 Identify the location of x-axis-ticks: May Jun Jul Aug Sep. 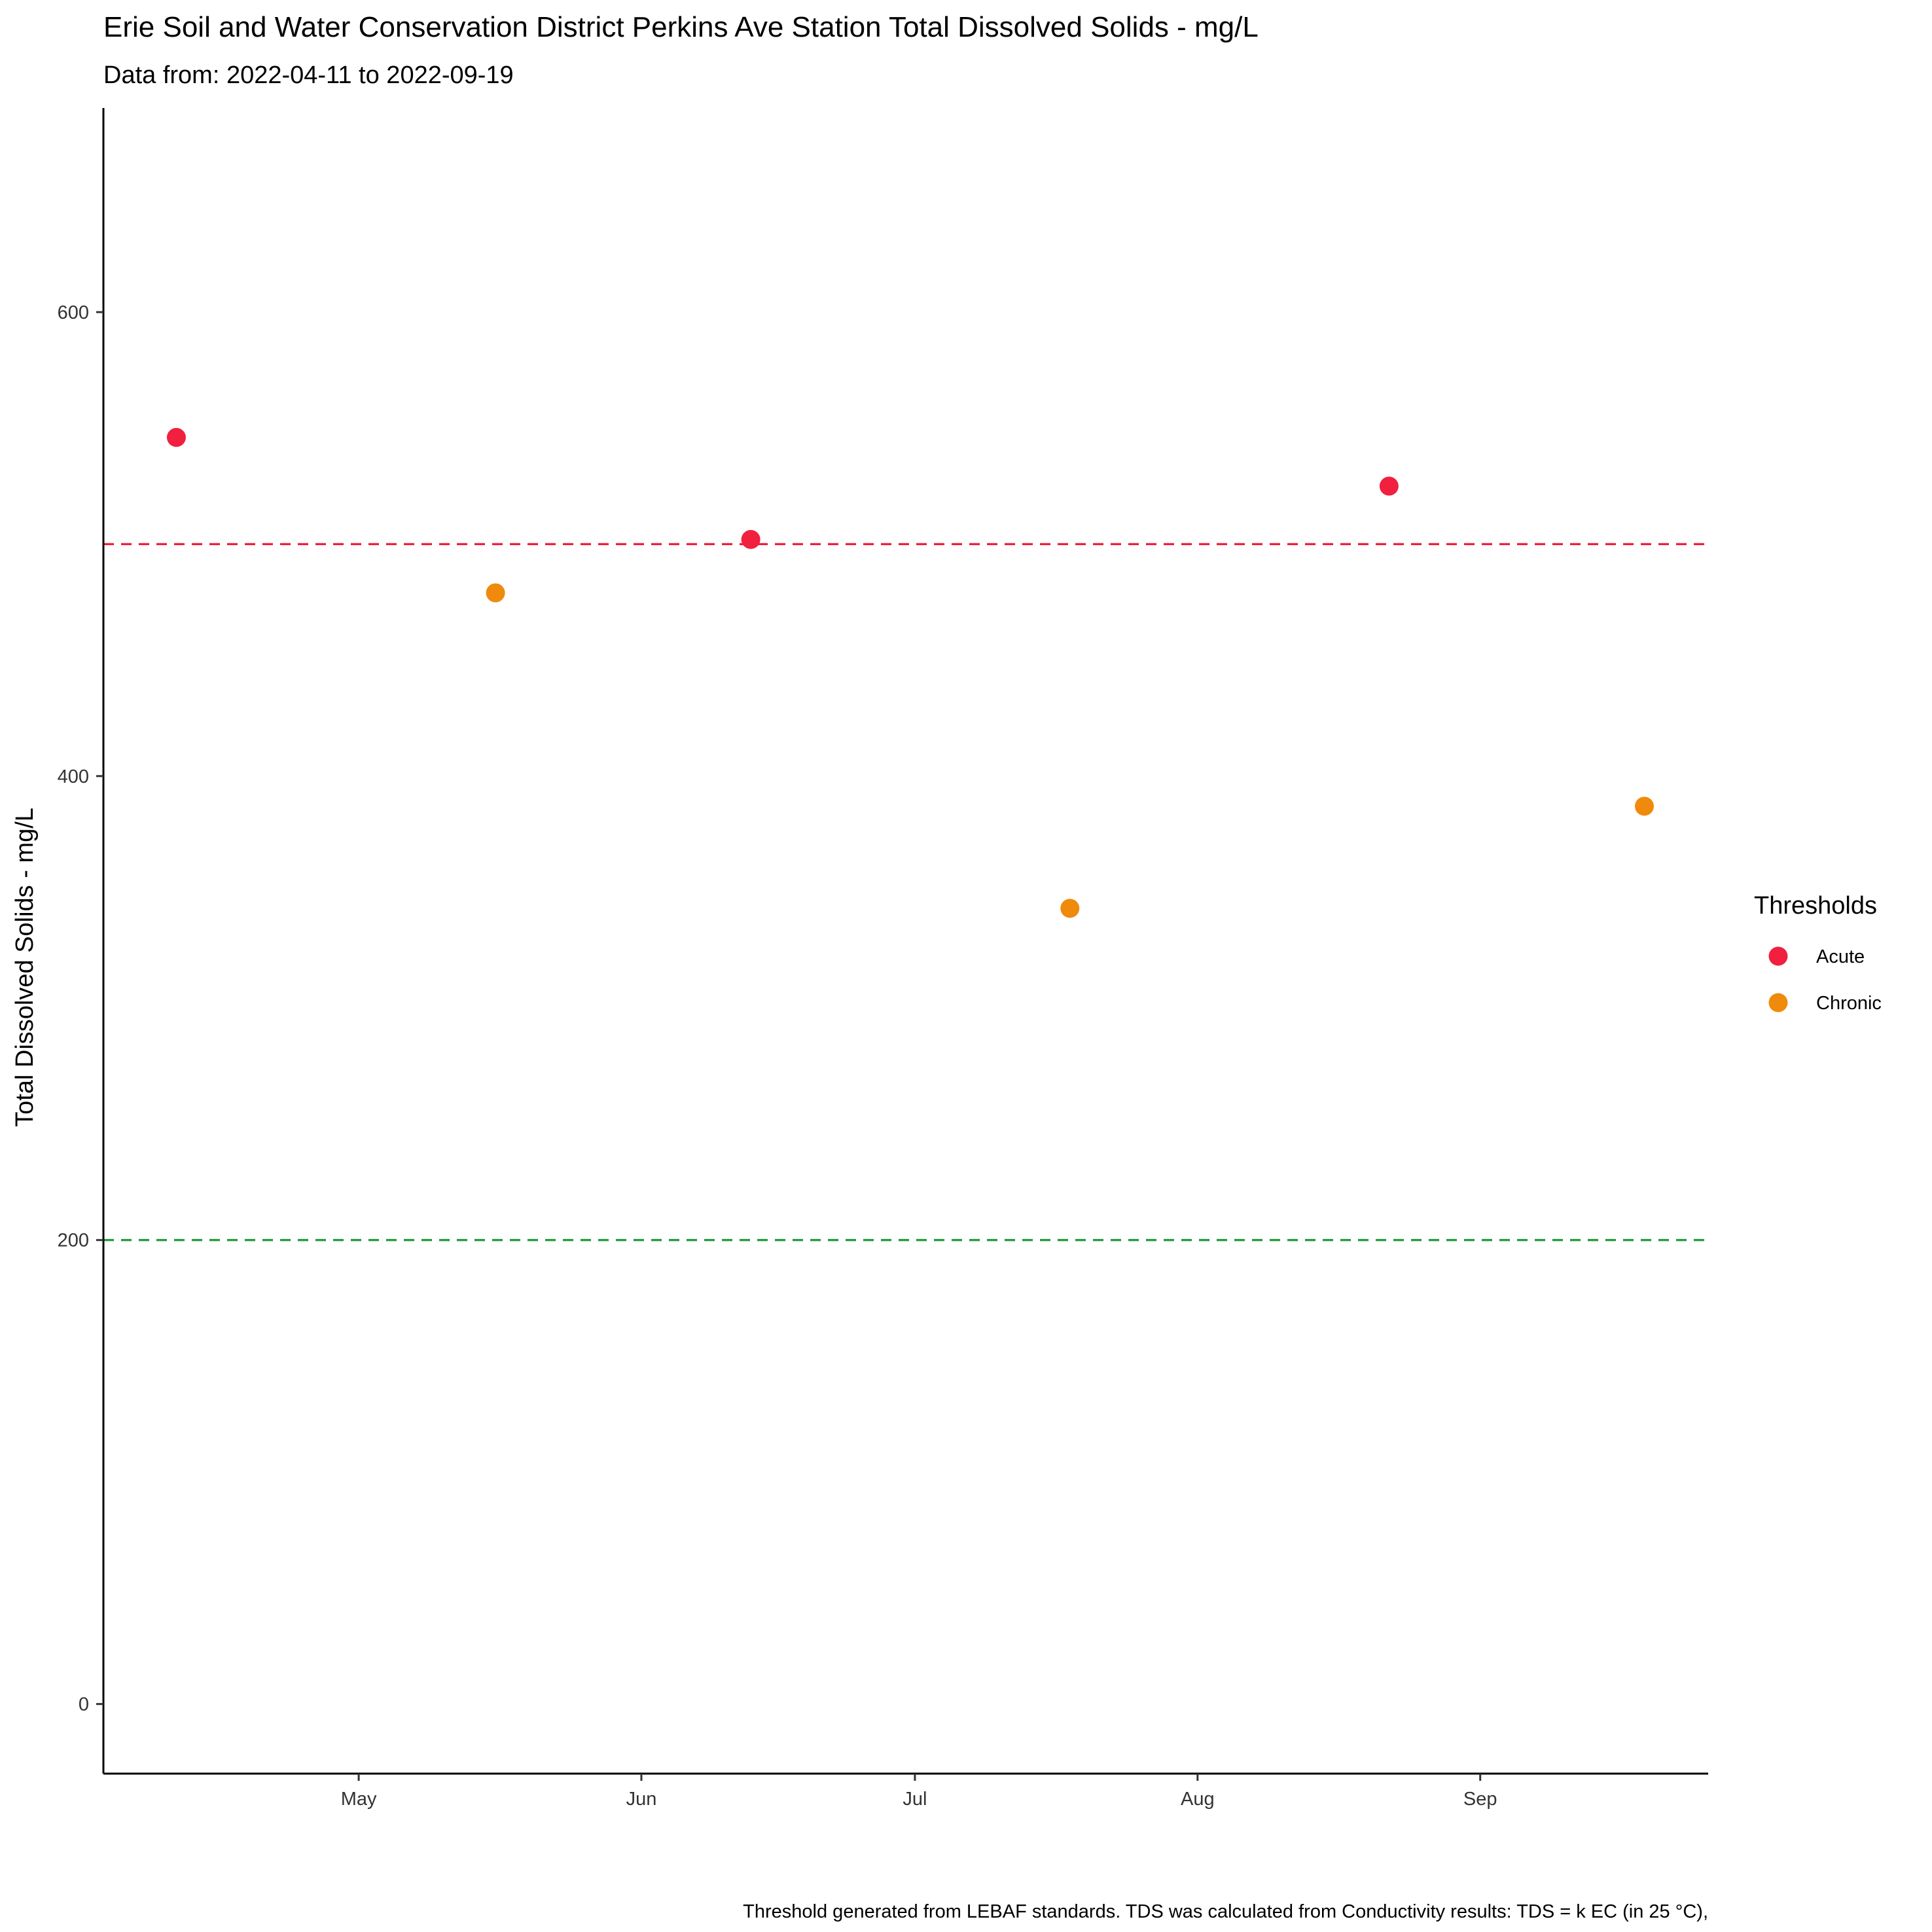
(919, 1792).